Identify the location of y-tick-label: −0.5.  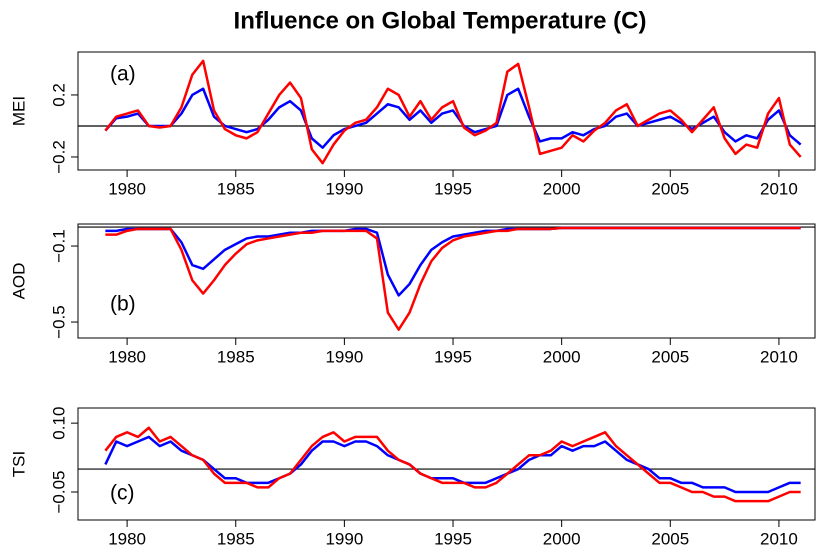
(58, 322).